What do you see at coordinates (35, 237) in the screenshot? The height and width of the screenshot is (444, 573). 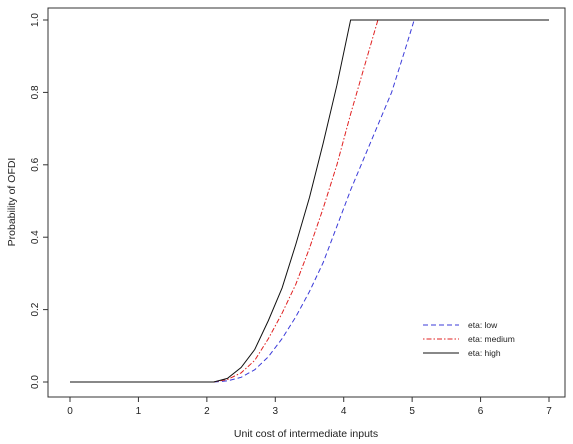 I see `y-tick-label: 0.4` at bounding box center [35, 237].